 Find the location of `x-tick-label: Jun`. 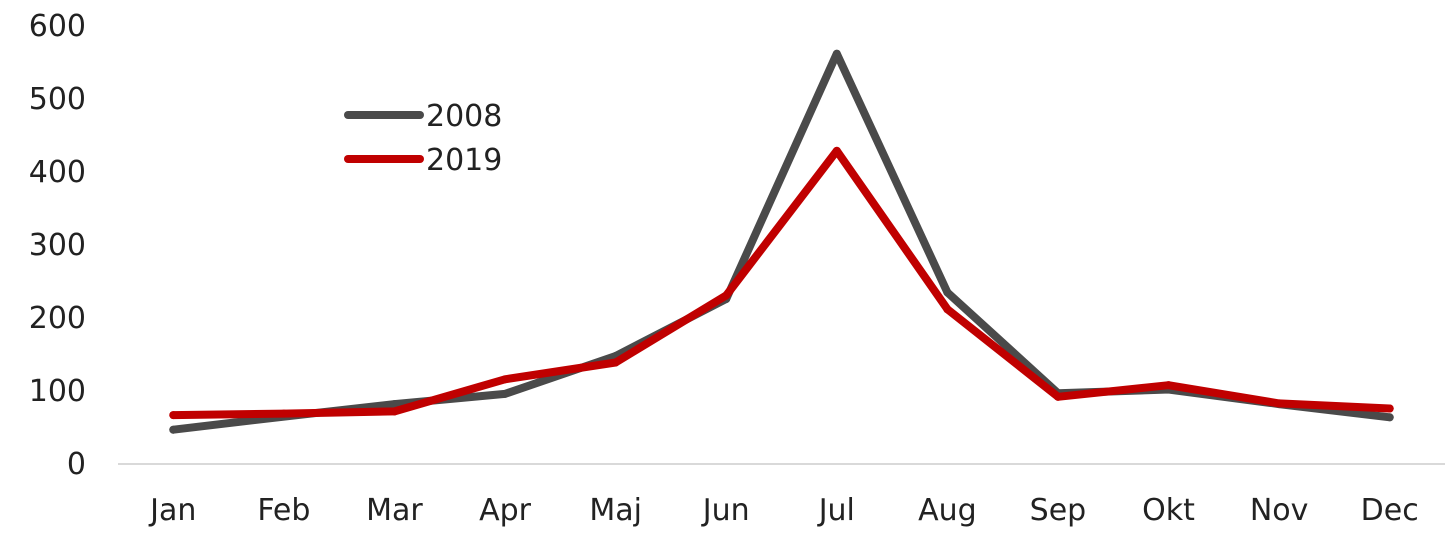

x-tick-label: Jun is located at coordinates (725, 510).